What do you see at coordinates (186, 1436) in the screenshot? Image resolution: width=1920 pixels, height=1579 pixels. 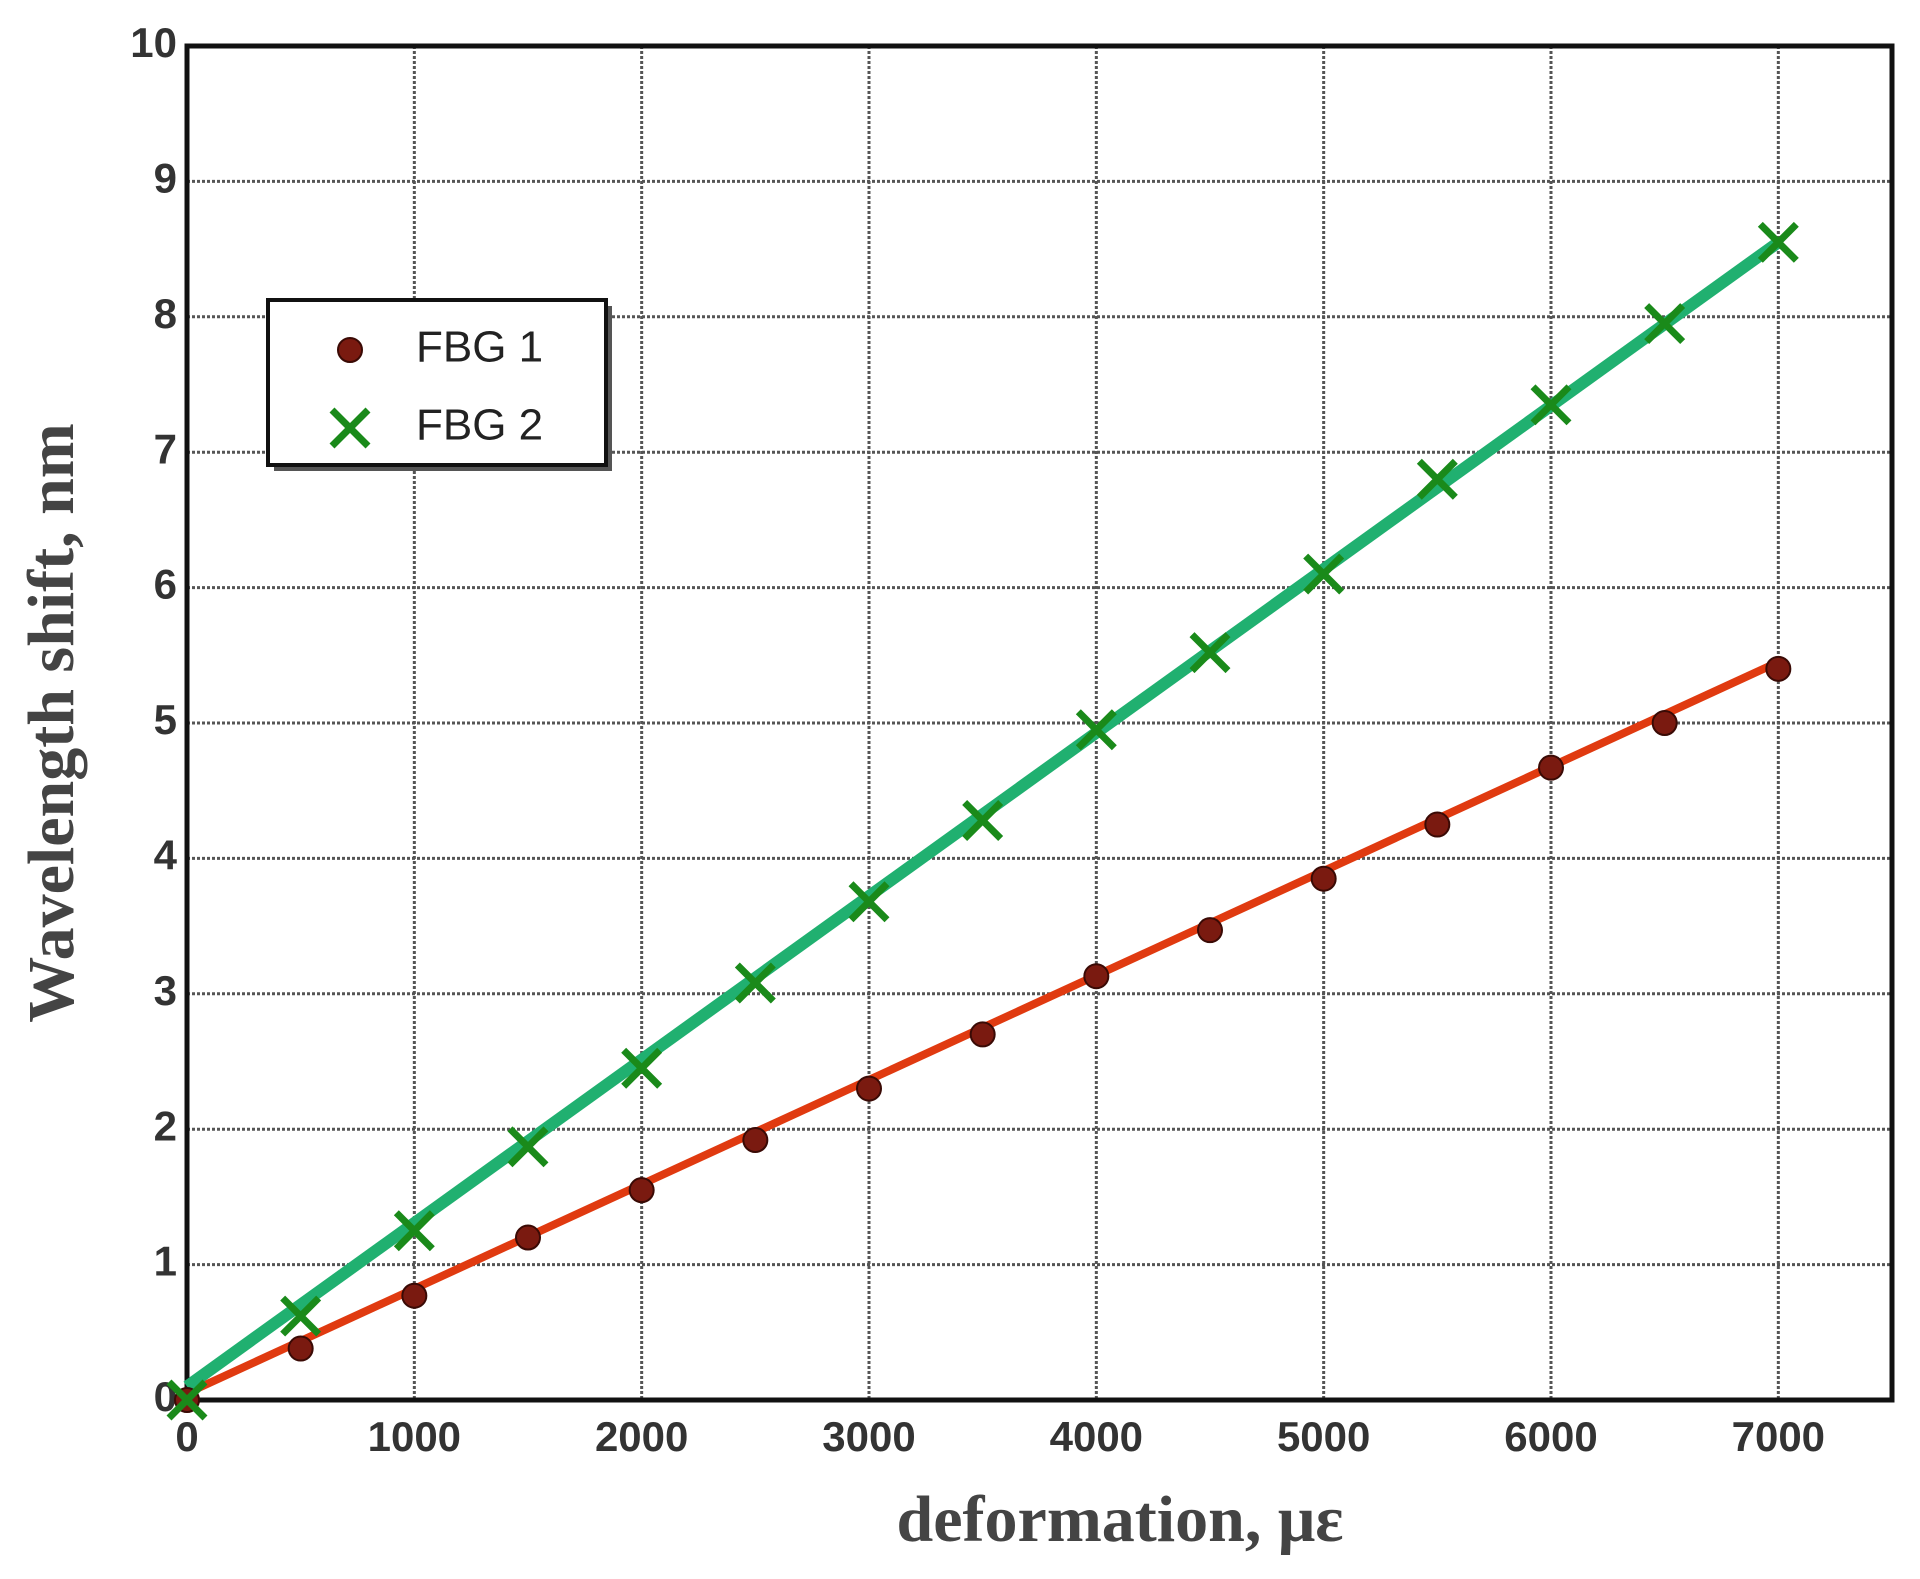 I see `x-tick-label: 0` at bounding box center [186, 1436].